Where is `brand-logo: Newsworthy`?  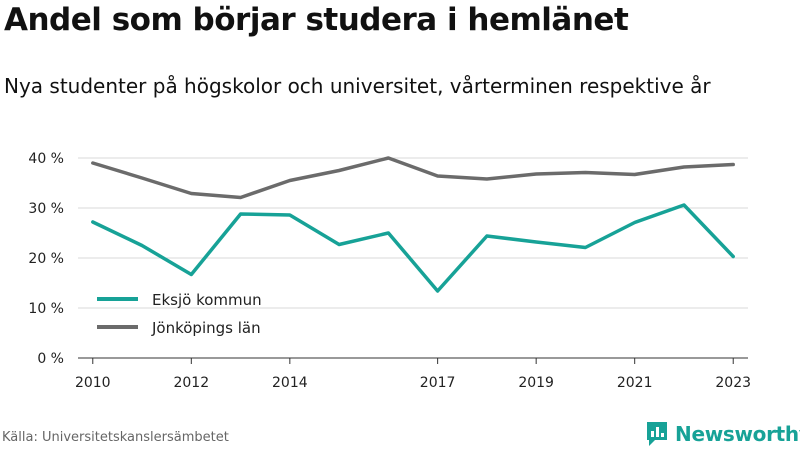
brand-logo: Newsworthy is located at coordinates (722, 434).